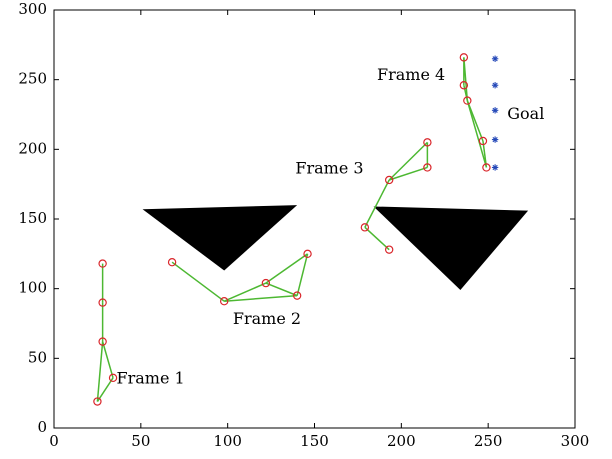 Image resolution: width=612 pixels, height=459 pixels. What do you see at coordinates (140, 441) in the screenshot?
I see `x-tick-label: 50` at bounding box center [140, 441].